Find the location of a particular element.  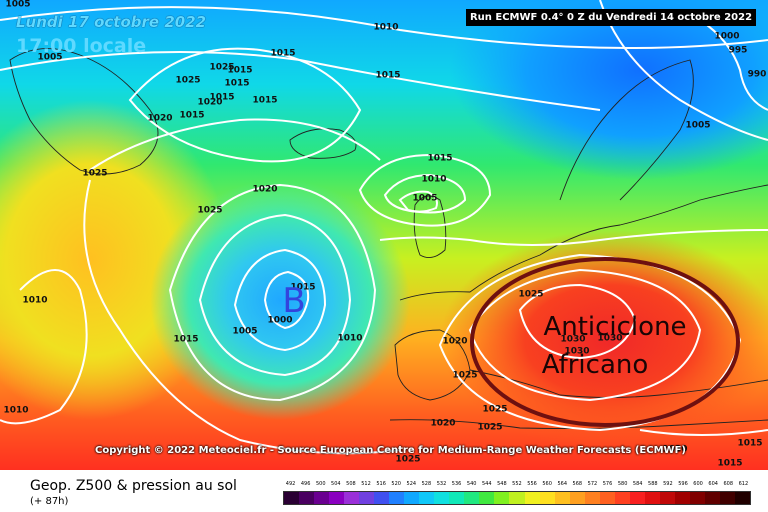

scale-tick-label: 532 is located at coordinates (441, 484).